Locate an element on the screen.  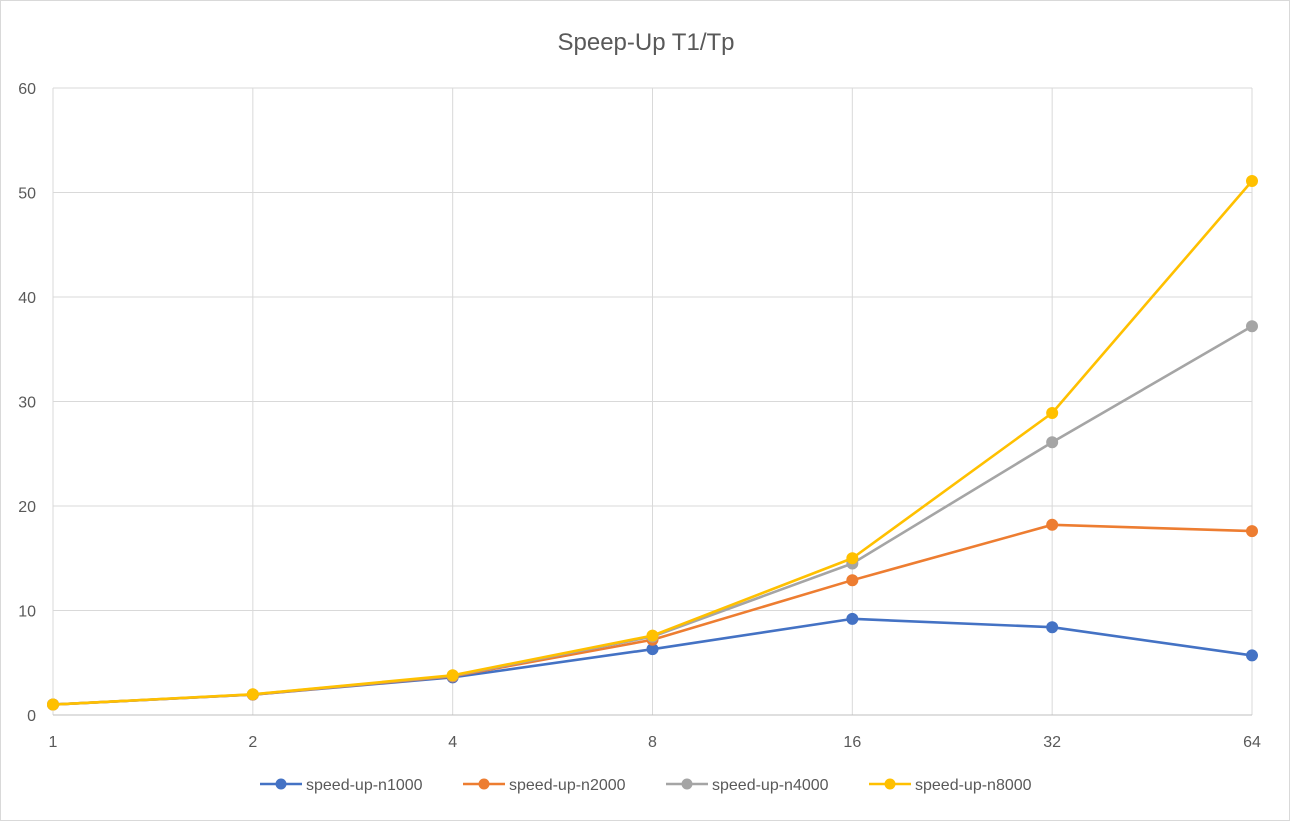
y-tick-label: 40 is located at coordinates (27, 298).